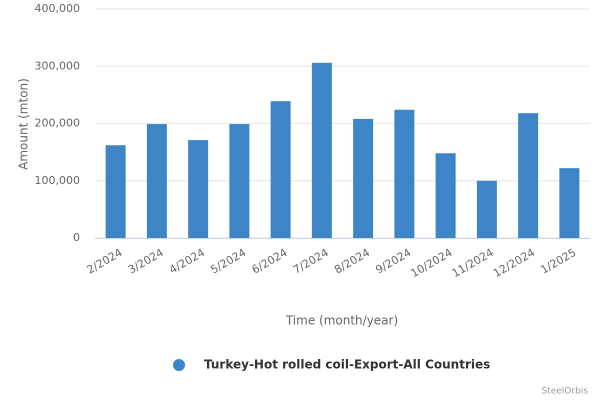 This screenshot has width=600, height=400. What do you see at coordinates (341, 321) in the screenshot?
I see `x-axis-title: Time (month/year)` at bounding box center [341, 321].